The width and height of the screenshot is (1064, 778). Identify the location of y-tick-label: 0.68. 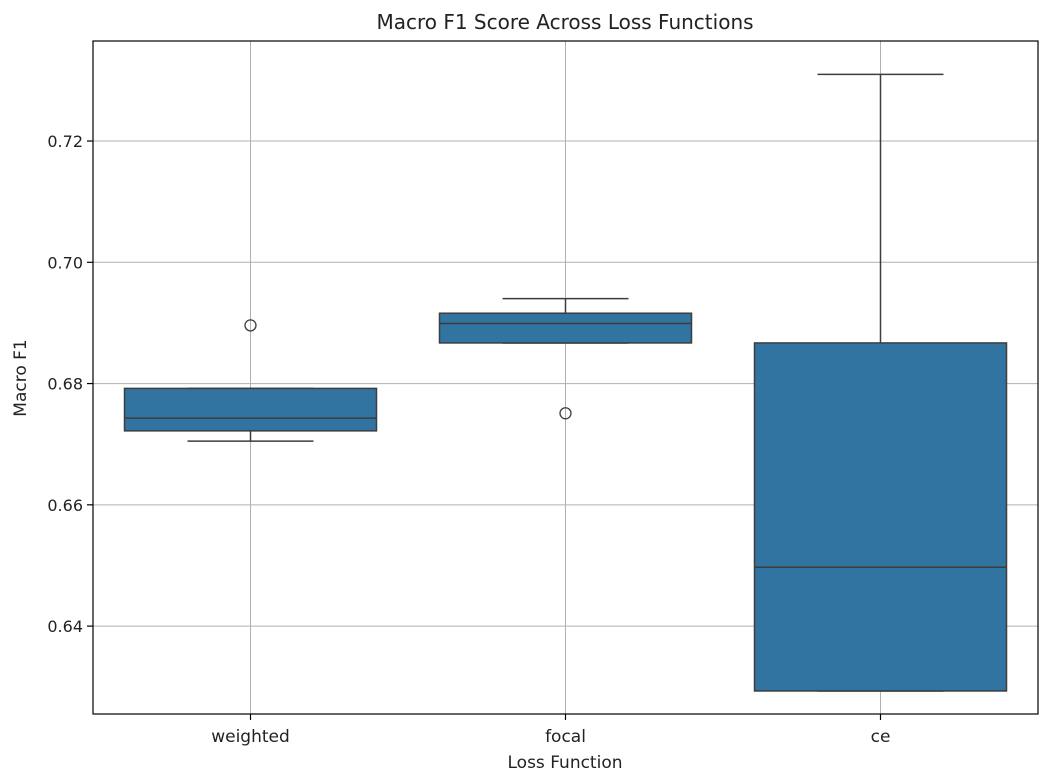
(65, 384).